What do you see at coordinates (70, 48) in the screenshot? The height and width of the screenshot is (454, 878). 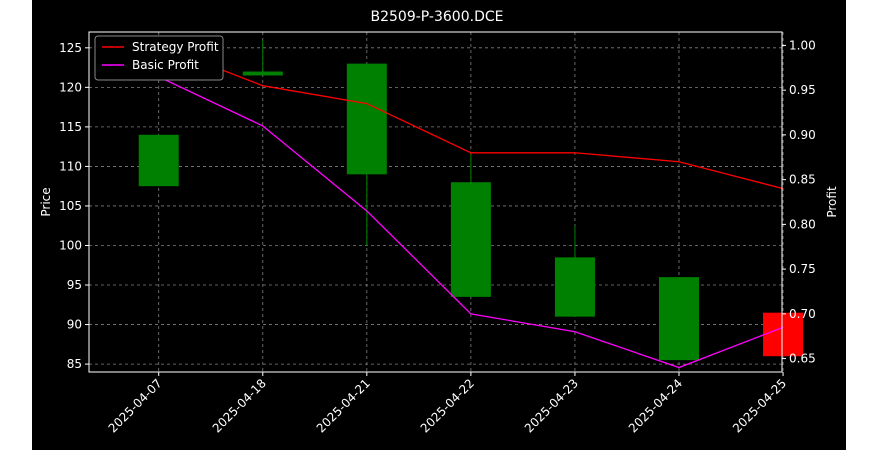 I see `y-tick-label: 125` at bounding box center [70, 48].